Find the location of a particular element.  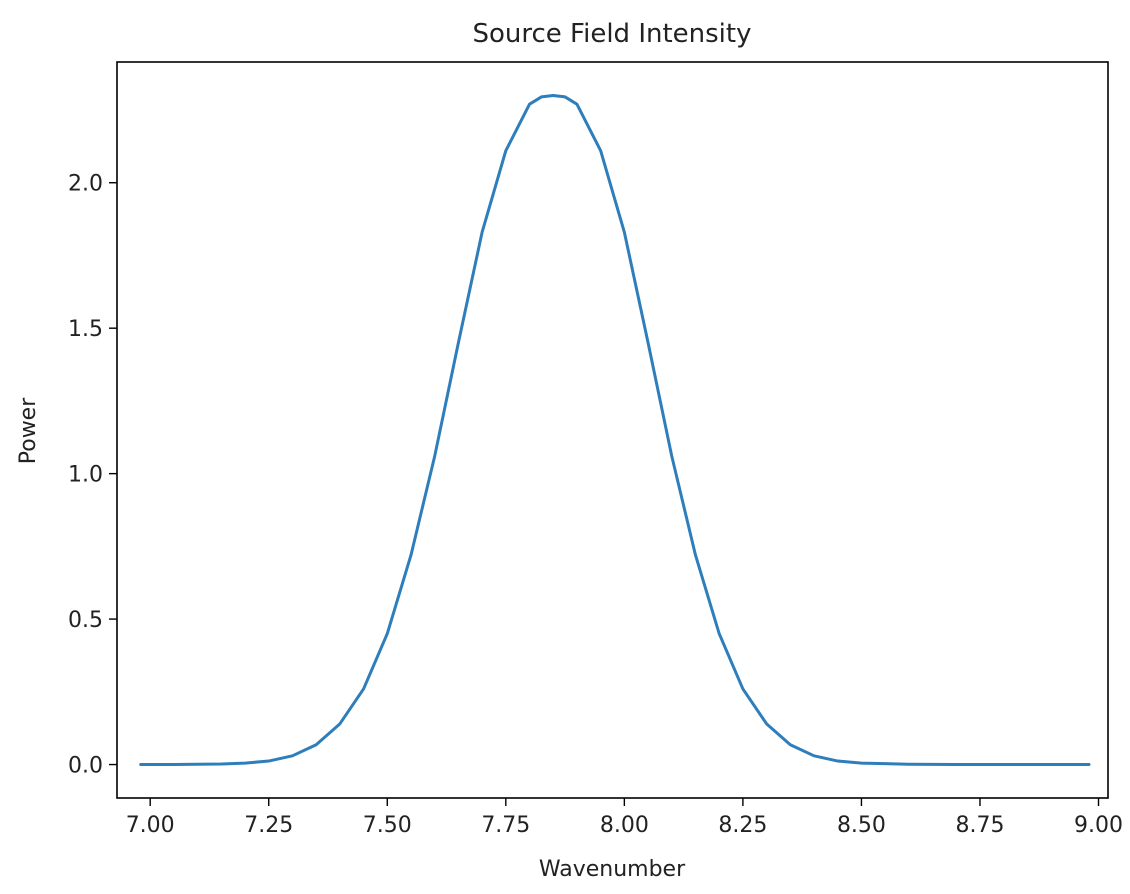

x-axis-ticks: 7.00 7.25 7.50 7.75 8.00 8.25 8.50 8.75 9.00 is located at coordinates (624, 818).